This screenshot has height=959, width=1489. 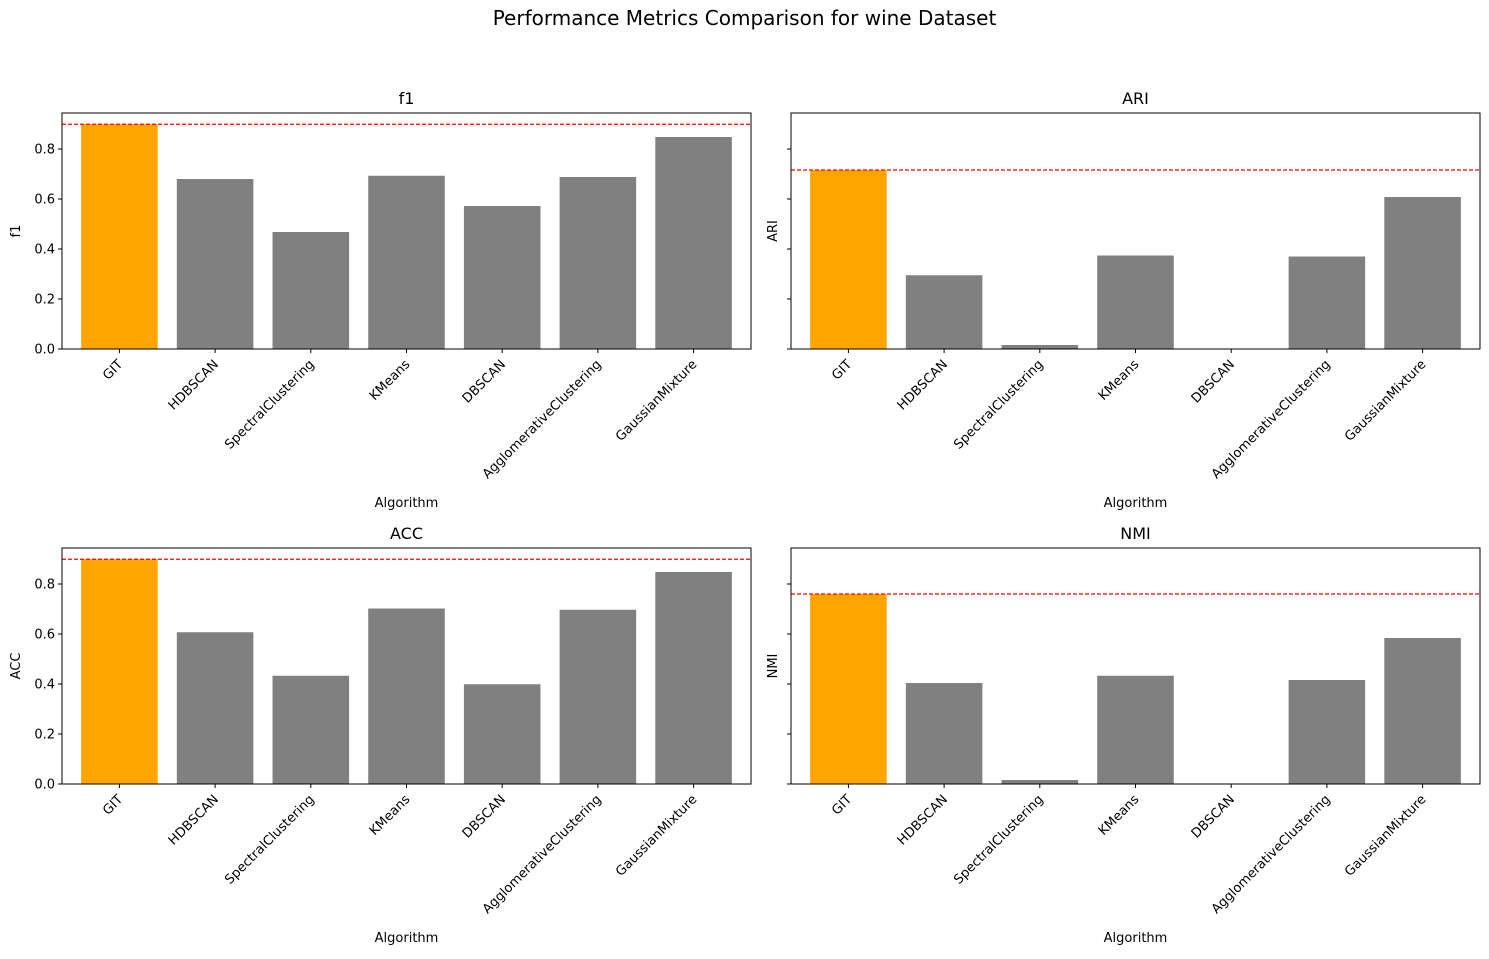 I want to click on y-axis-label: NMI, so click(x=773, y=666).